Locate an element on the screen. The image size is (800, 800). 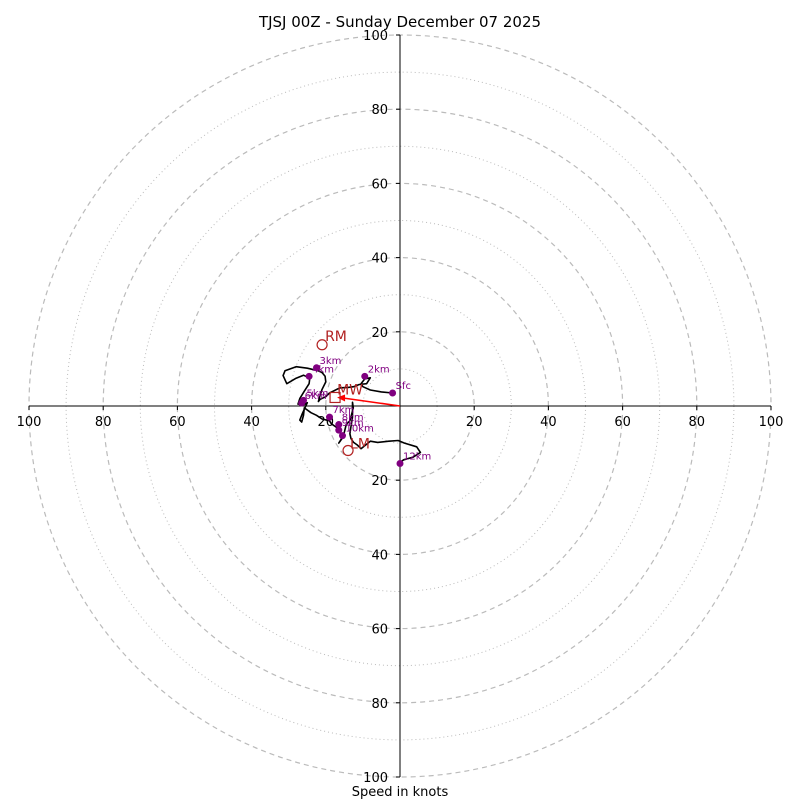
storm-motion-markers: MW RM LM is located at coordinates (358, 393).